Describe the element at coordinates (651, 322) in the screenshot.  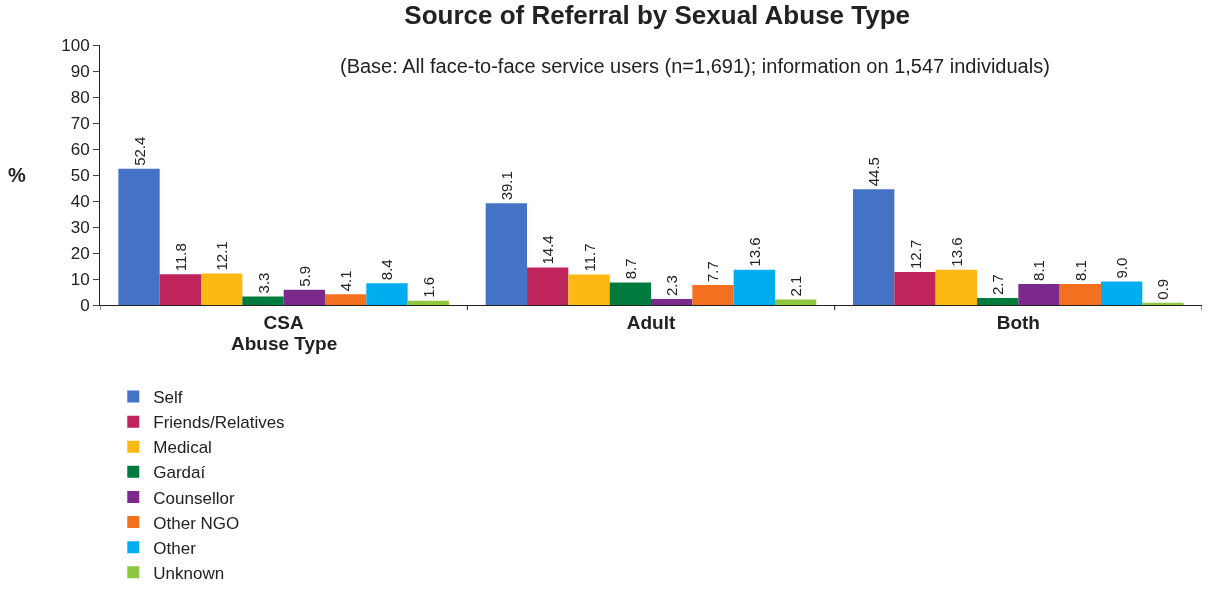
I see `x-tick-label: Adult` at that location.